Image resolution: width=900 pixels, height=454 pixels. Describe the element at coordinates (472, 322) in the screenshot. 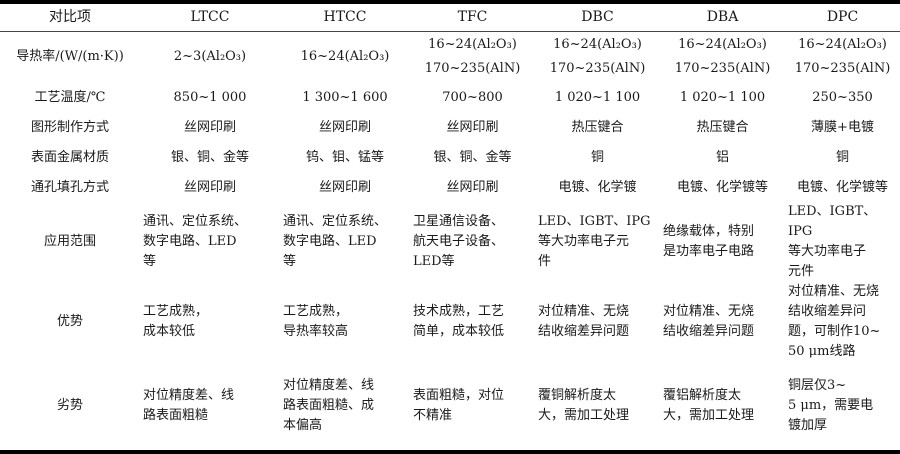

I see `table-cell: 技术成熟，工艺 简单，成本较低` at that location.